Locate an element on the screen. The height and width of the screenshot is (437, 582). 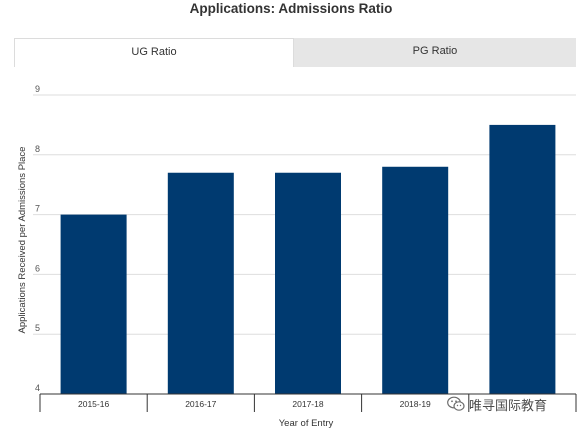
y-tick-label: 5 is located at coordinates (37, 328).